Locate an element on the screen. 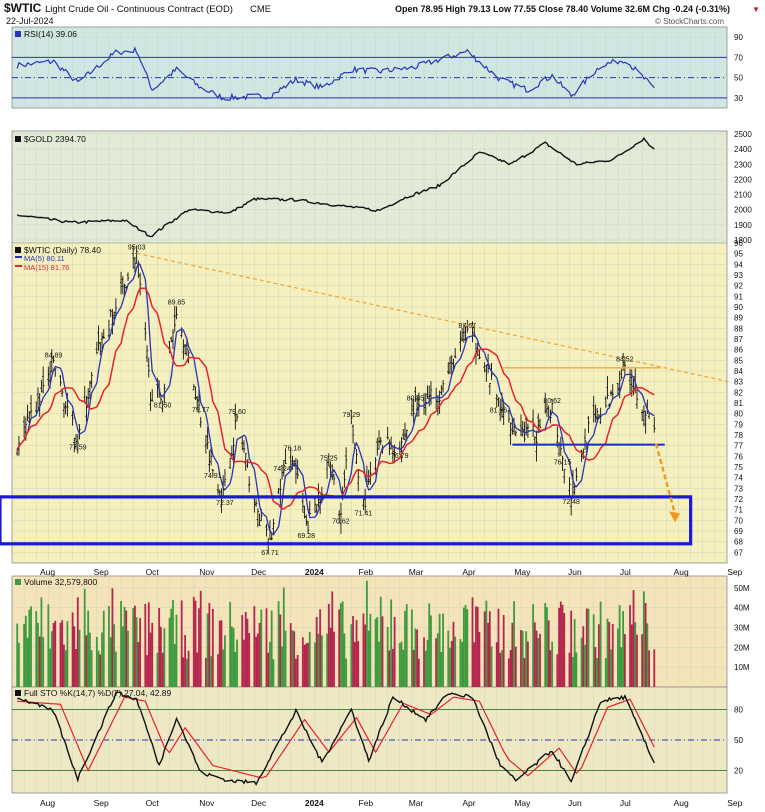  price-tick-label: 77 is located at coordinates (738, 446).